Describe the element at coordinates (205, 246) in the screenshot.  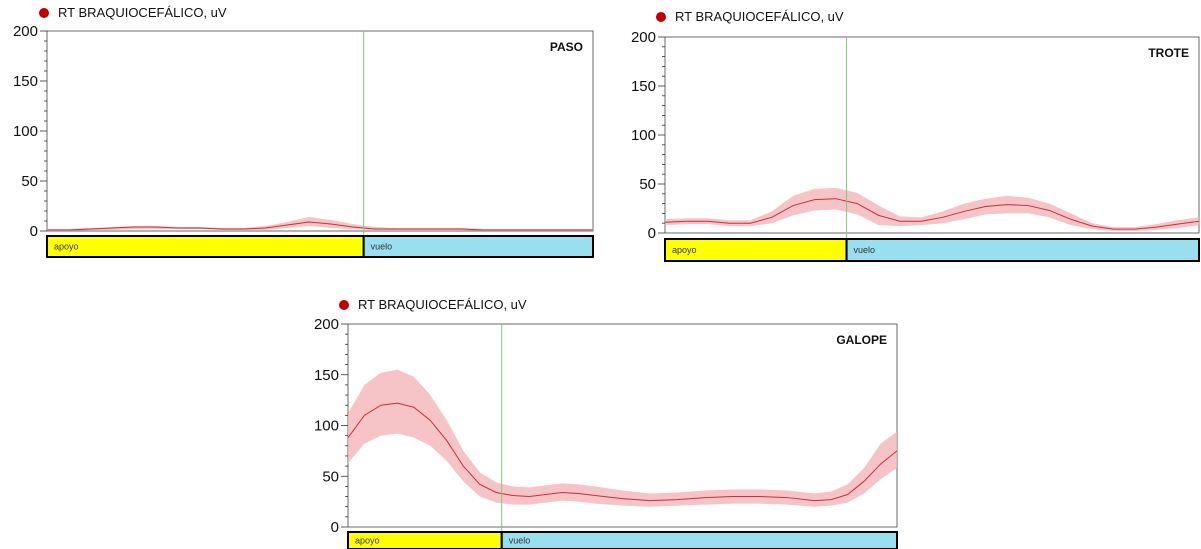
I see `phase-bar-apoyo` at that location.